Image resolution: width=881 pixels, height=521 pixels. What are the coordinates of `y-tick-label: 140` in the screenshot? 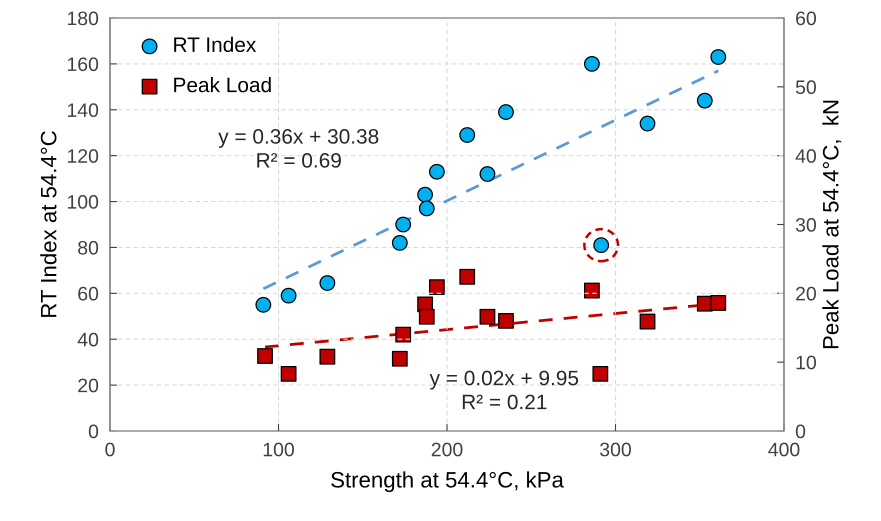 It's located at (83, 110).